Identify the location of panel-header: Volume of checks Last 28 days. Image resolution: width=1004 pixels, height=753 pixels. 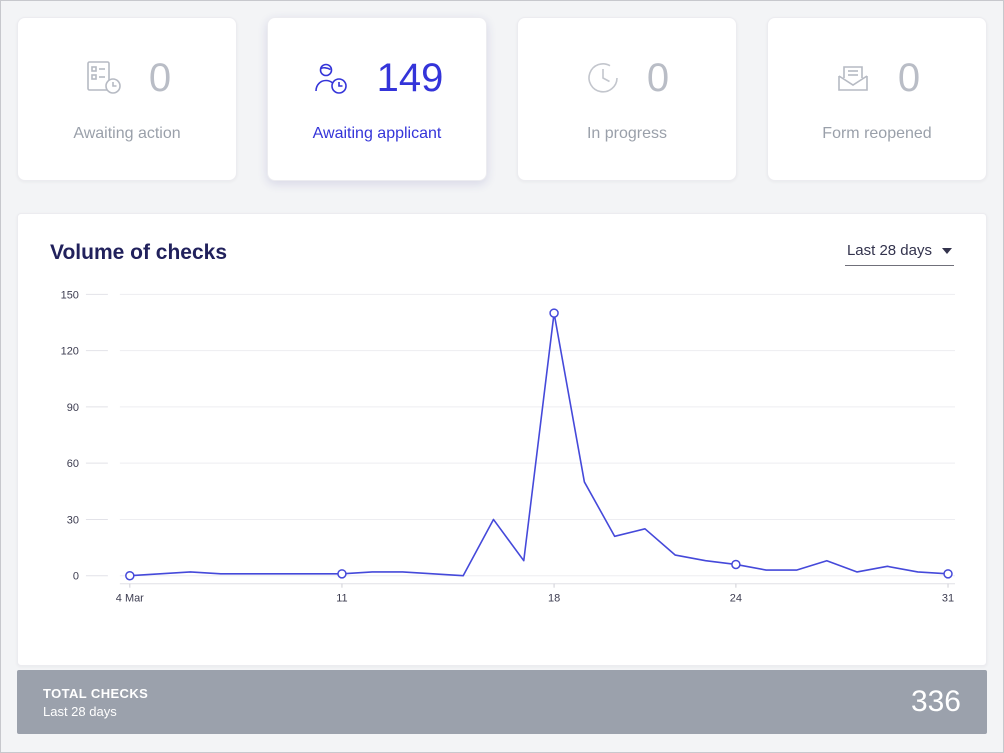
(502, 253).